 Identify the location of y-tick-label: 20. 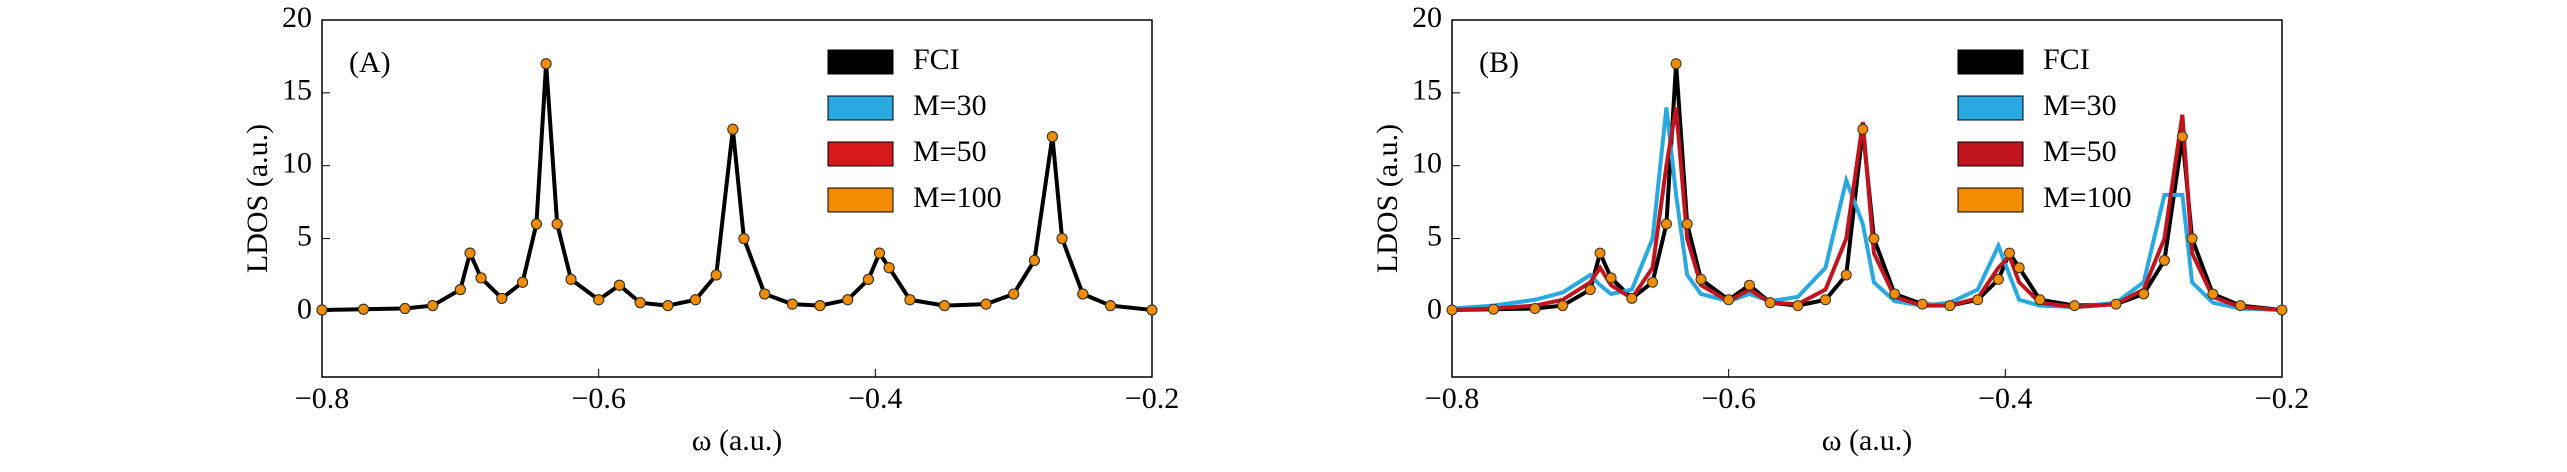
(1427, 17).